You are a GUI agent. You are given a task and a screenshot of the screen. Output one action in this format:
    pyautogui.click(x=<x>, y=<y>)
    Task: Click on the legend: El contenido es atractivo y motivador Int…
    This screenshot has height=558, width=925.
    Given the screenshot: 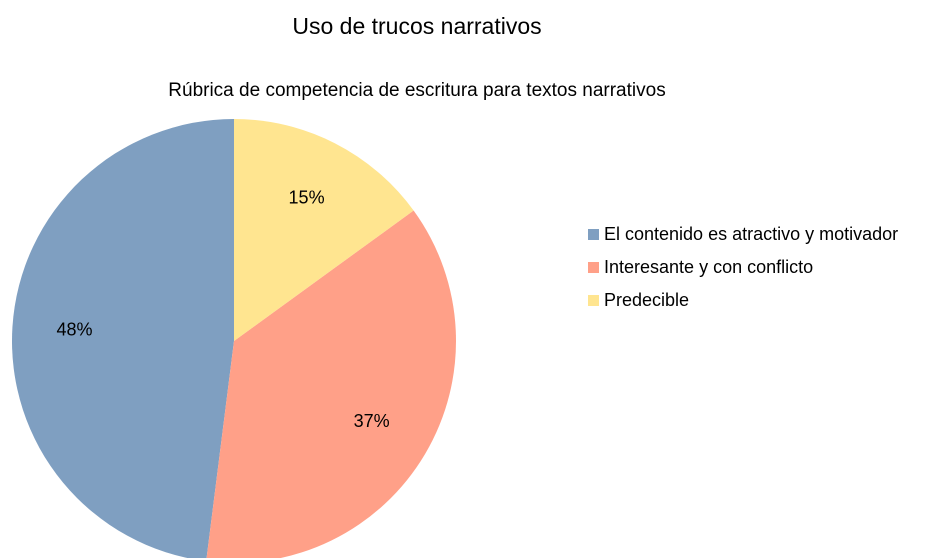 What is the action you would take?
    pyautogui.click(x=753, y=271)
    